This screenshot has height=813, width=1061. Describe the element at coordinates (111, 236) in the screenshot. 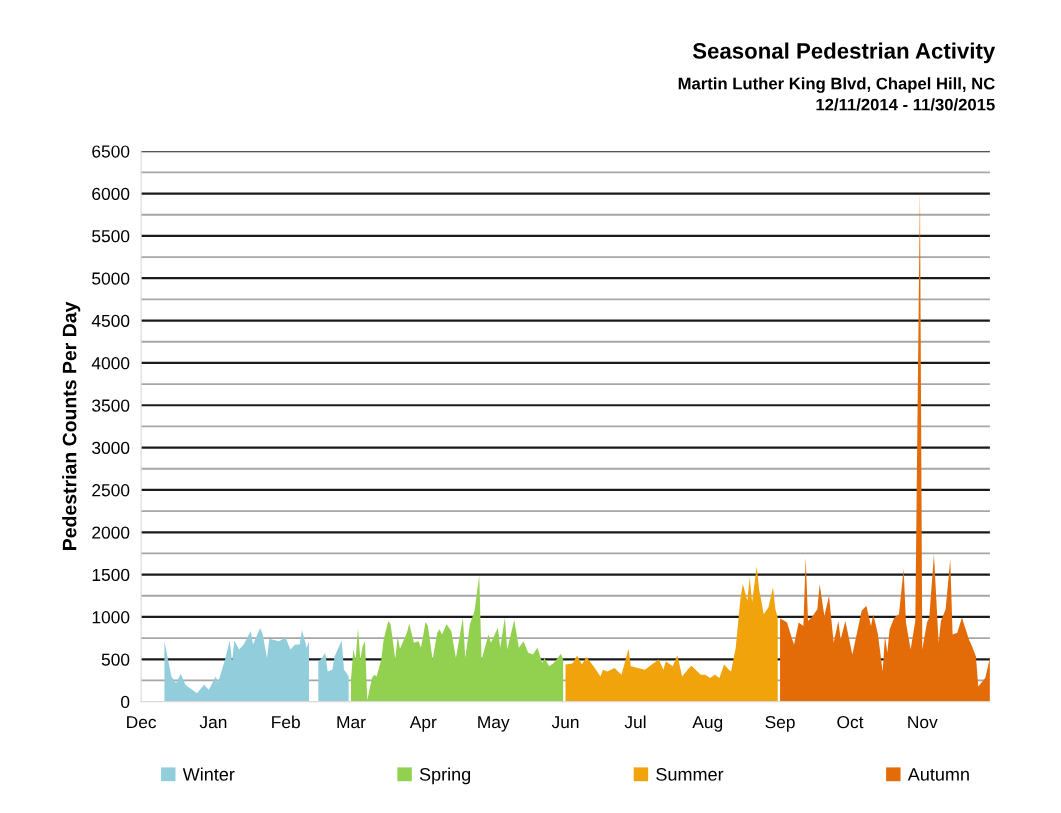

I see `y-tick-label: 5500` at that location.